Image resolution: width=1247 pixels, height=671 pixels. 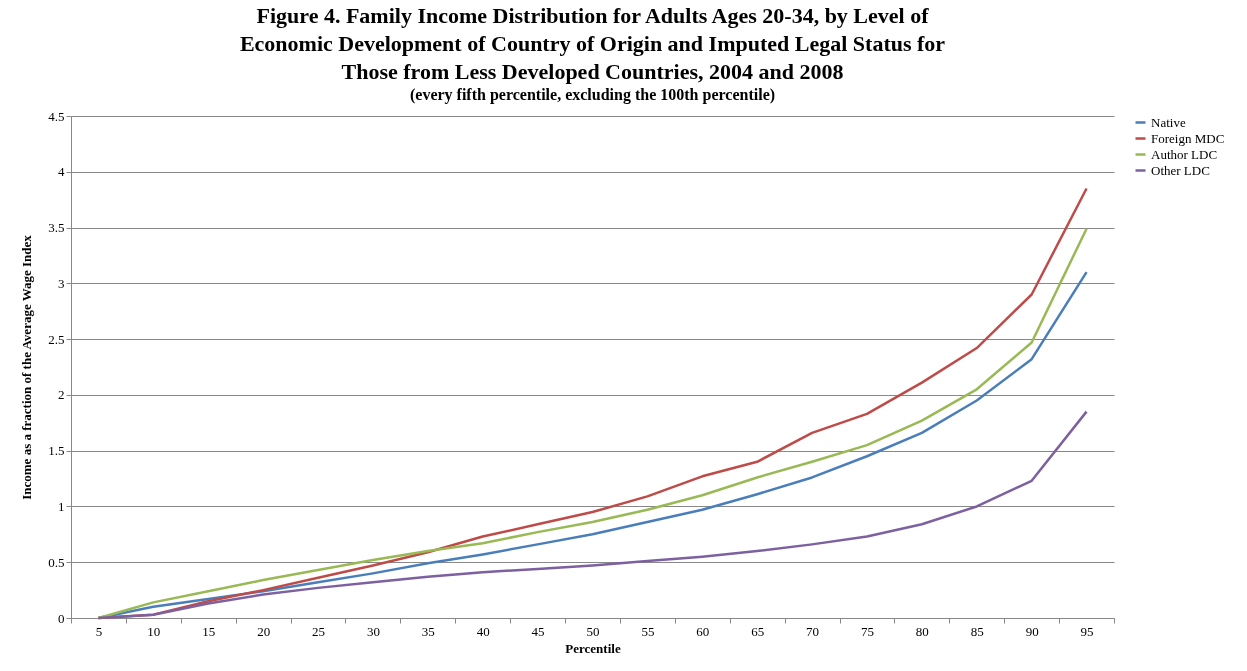 What do you see at coordinates (648, 631) in the screenshot?
I see `x-tick-label: 55` at bounding box center [648, 631].